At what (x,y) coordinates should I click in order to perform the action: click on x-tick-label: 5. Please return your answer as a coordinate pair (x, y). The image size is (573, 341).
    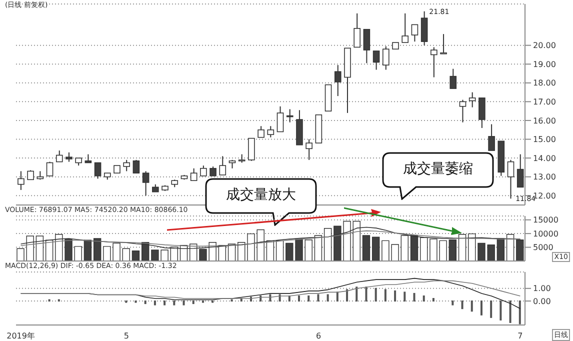
    Looking at the image, I should click on (126, 336).